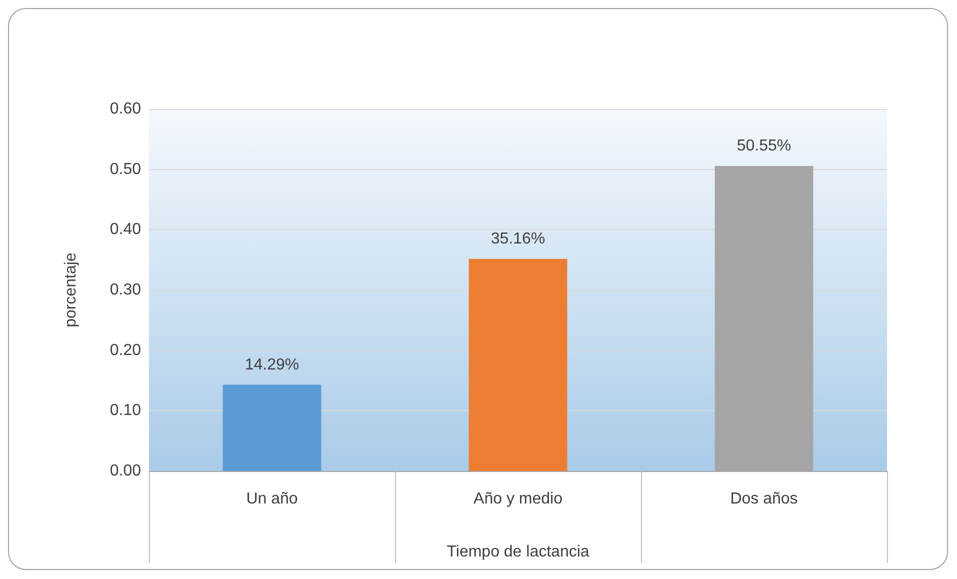 The image size is (957, 579). Describe the element at coordinates (518, 499) in the screenshot. I see `x-tick-label: Año y medio` at that location.